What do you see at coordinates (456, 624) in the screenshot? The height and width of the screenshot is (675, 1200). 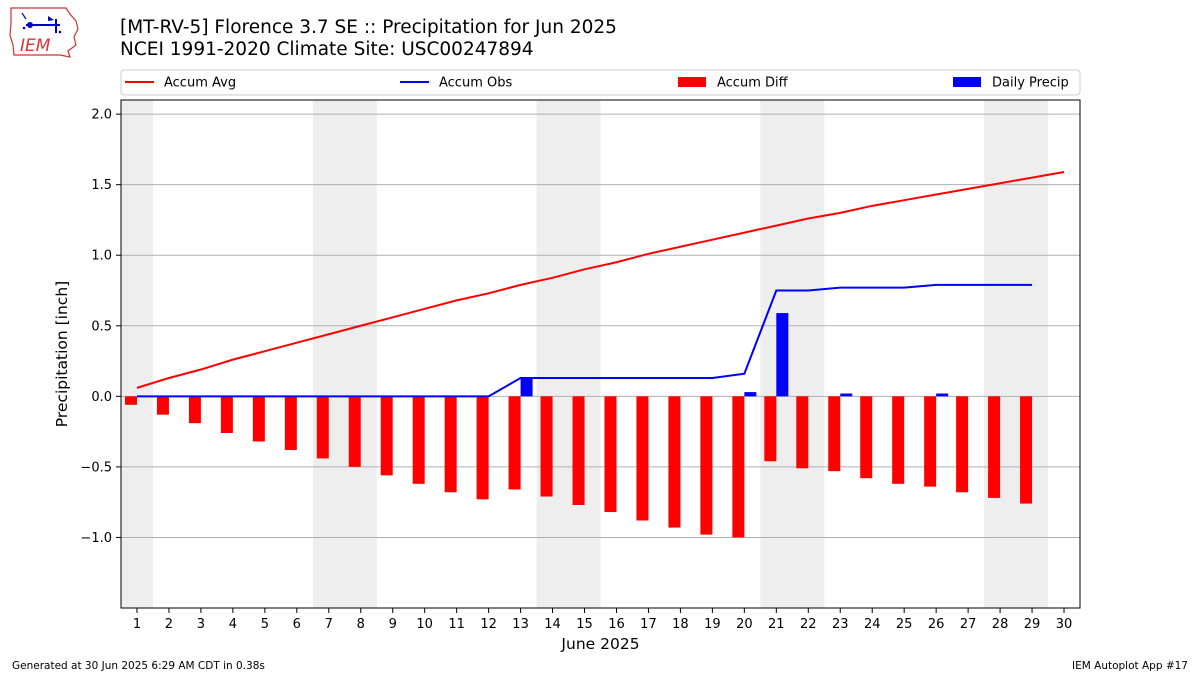 I see `x-tick-label: 11` at bounding box center [456, 624].